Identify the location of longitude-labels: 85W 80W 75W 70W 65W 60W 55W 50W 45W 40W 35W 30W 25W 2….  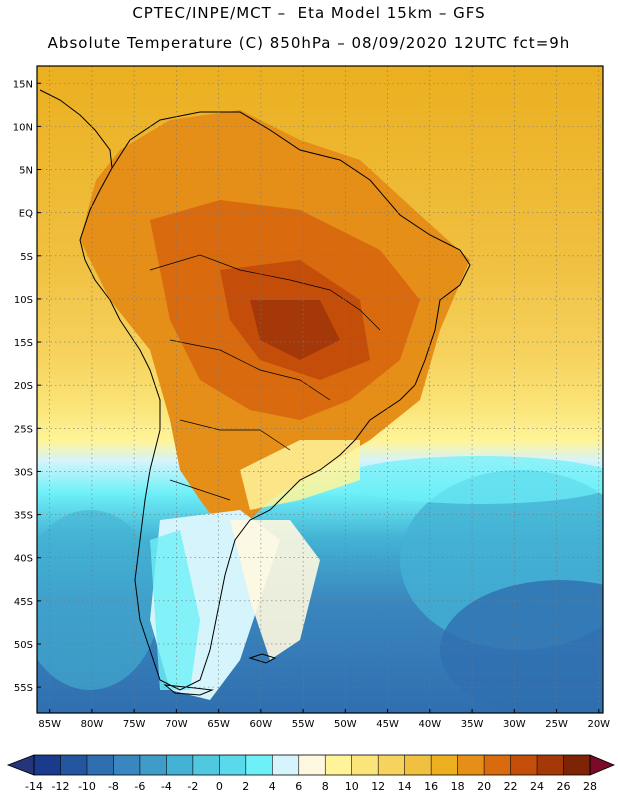
(324, 719).